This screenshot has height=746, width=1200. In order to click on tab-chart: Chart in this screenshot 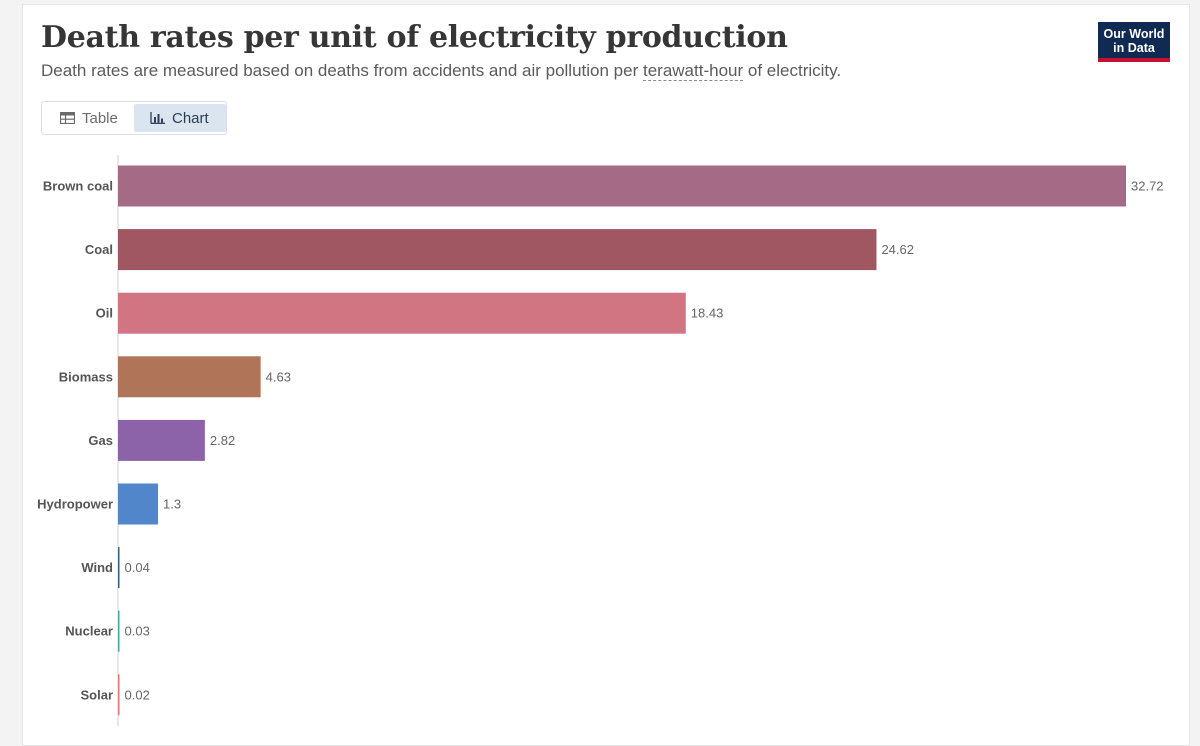, I will do `click(180, 118)`.